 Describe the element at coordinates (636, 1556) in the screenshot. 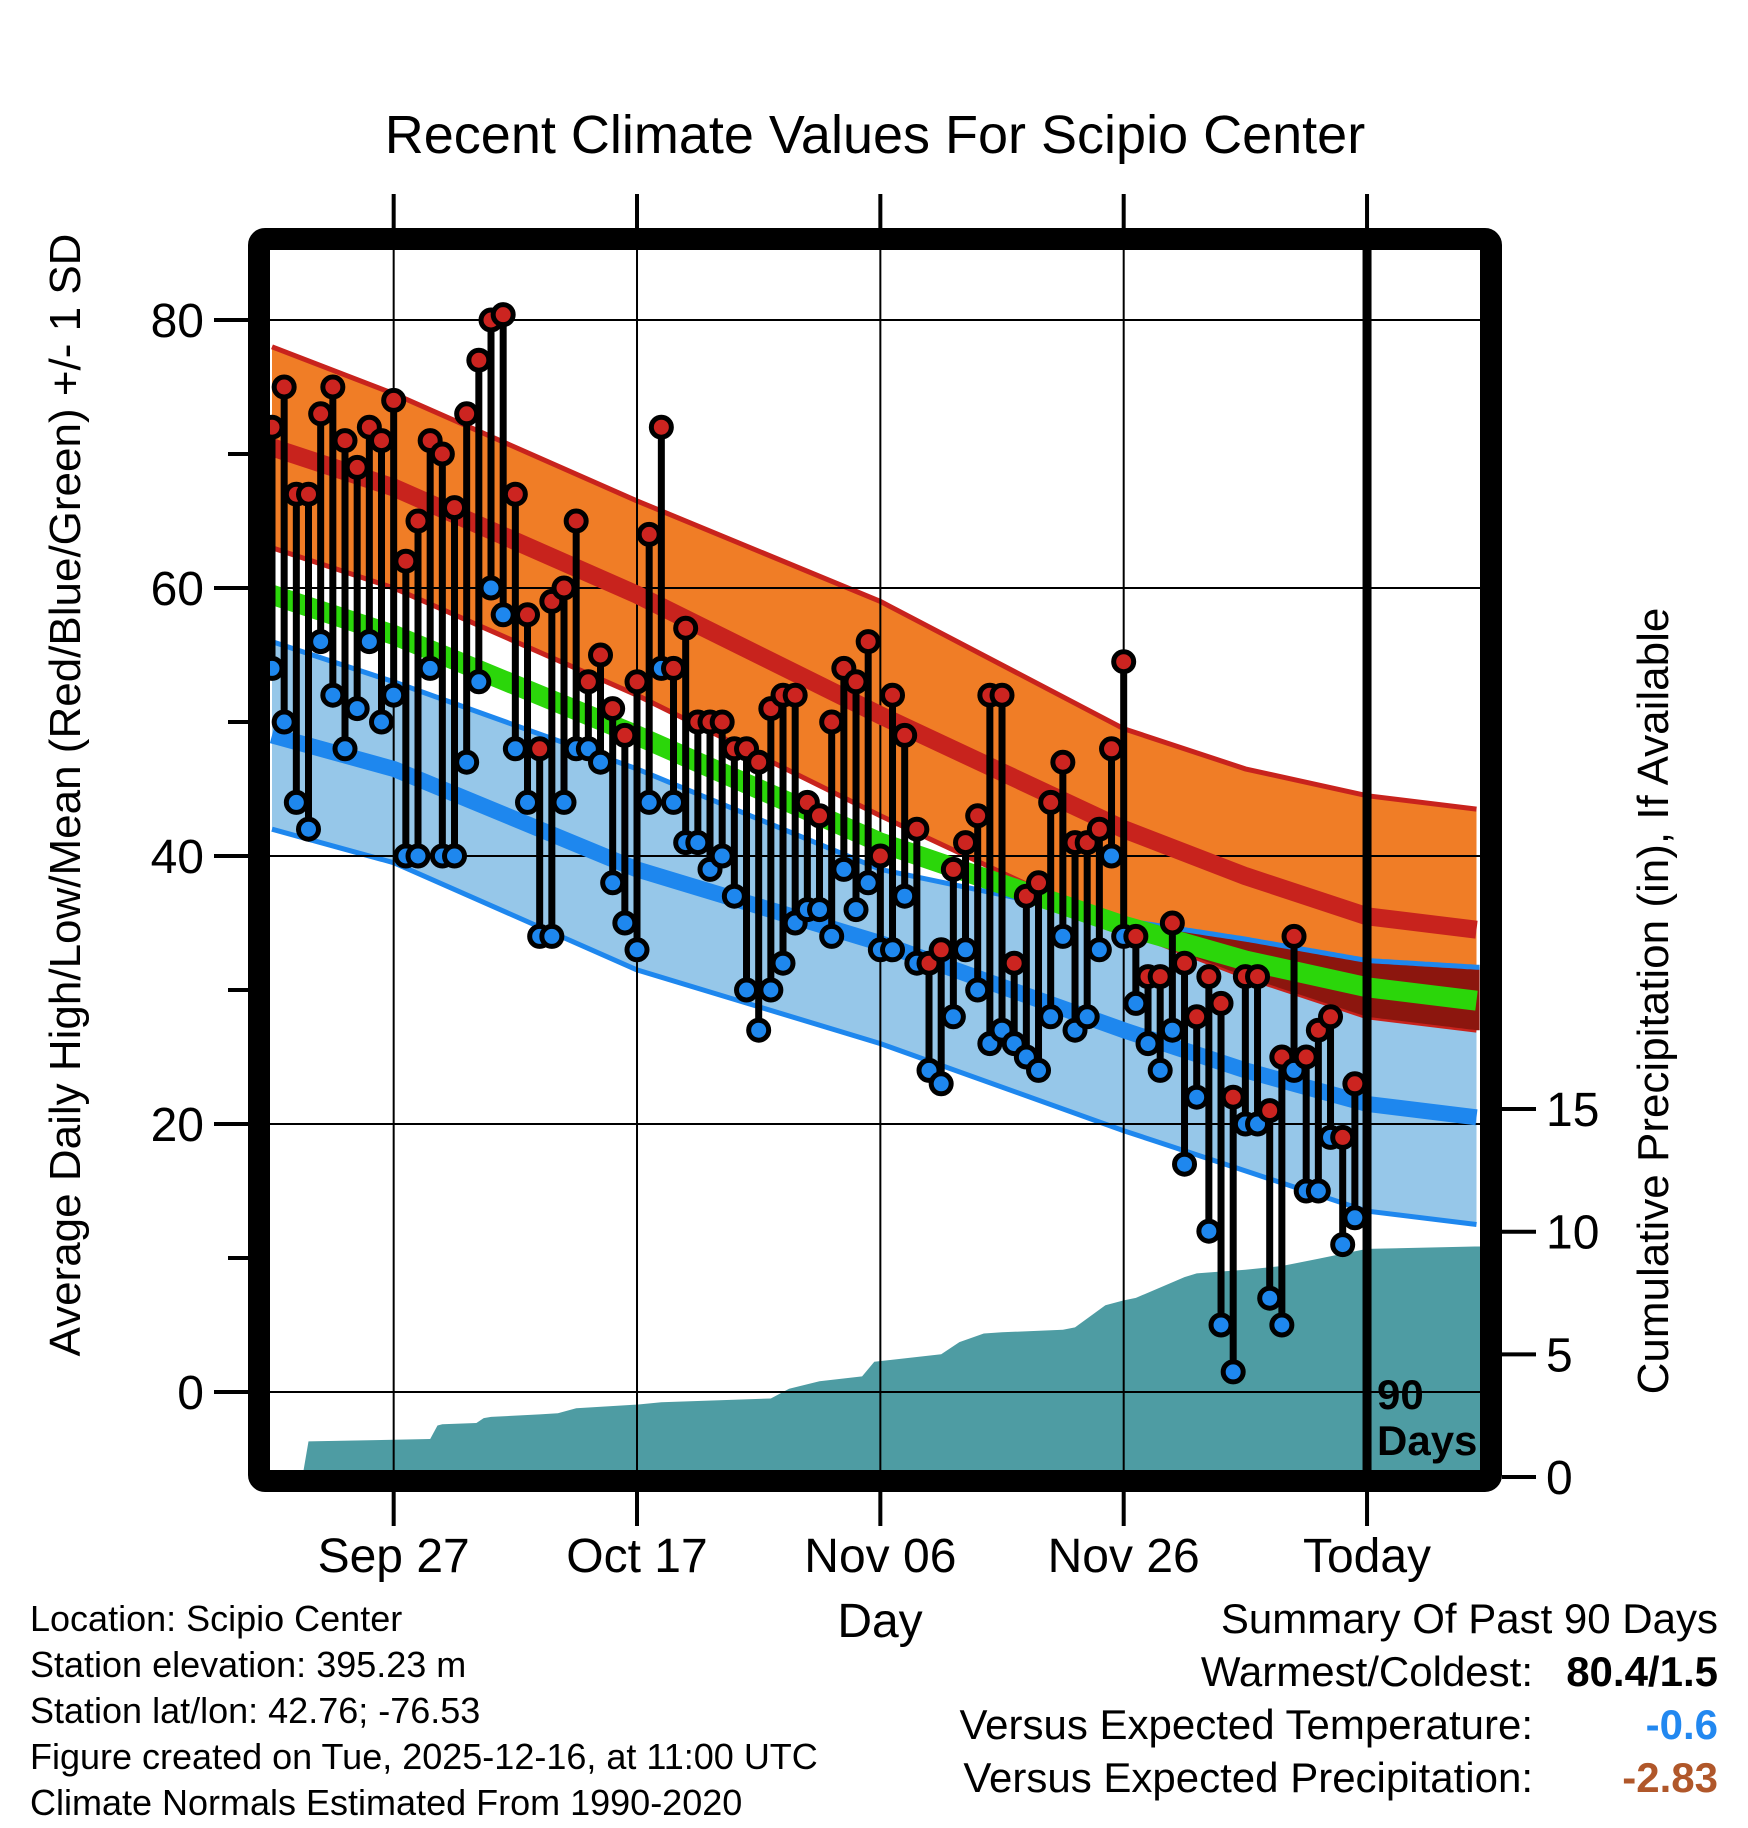

I see `x-tick-label: Oct 17` at that location.